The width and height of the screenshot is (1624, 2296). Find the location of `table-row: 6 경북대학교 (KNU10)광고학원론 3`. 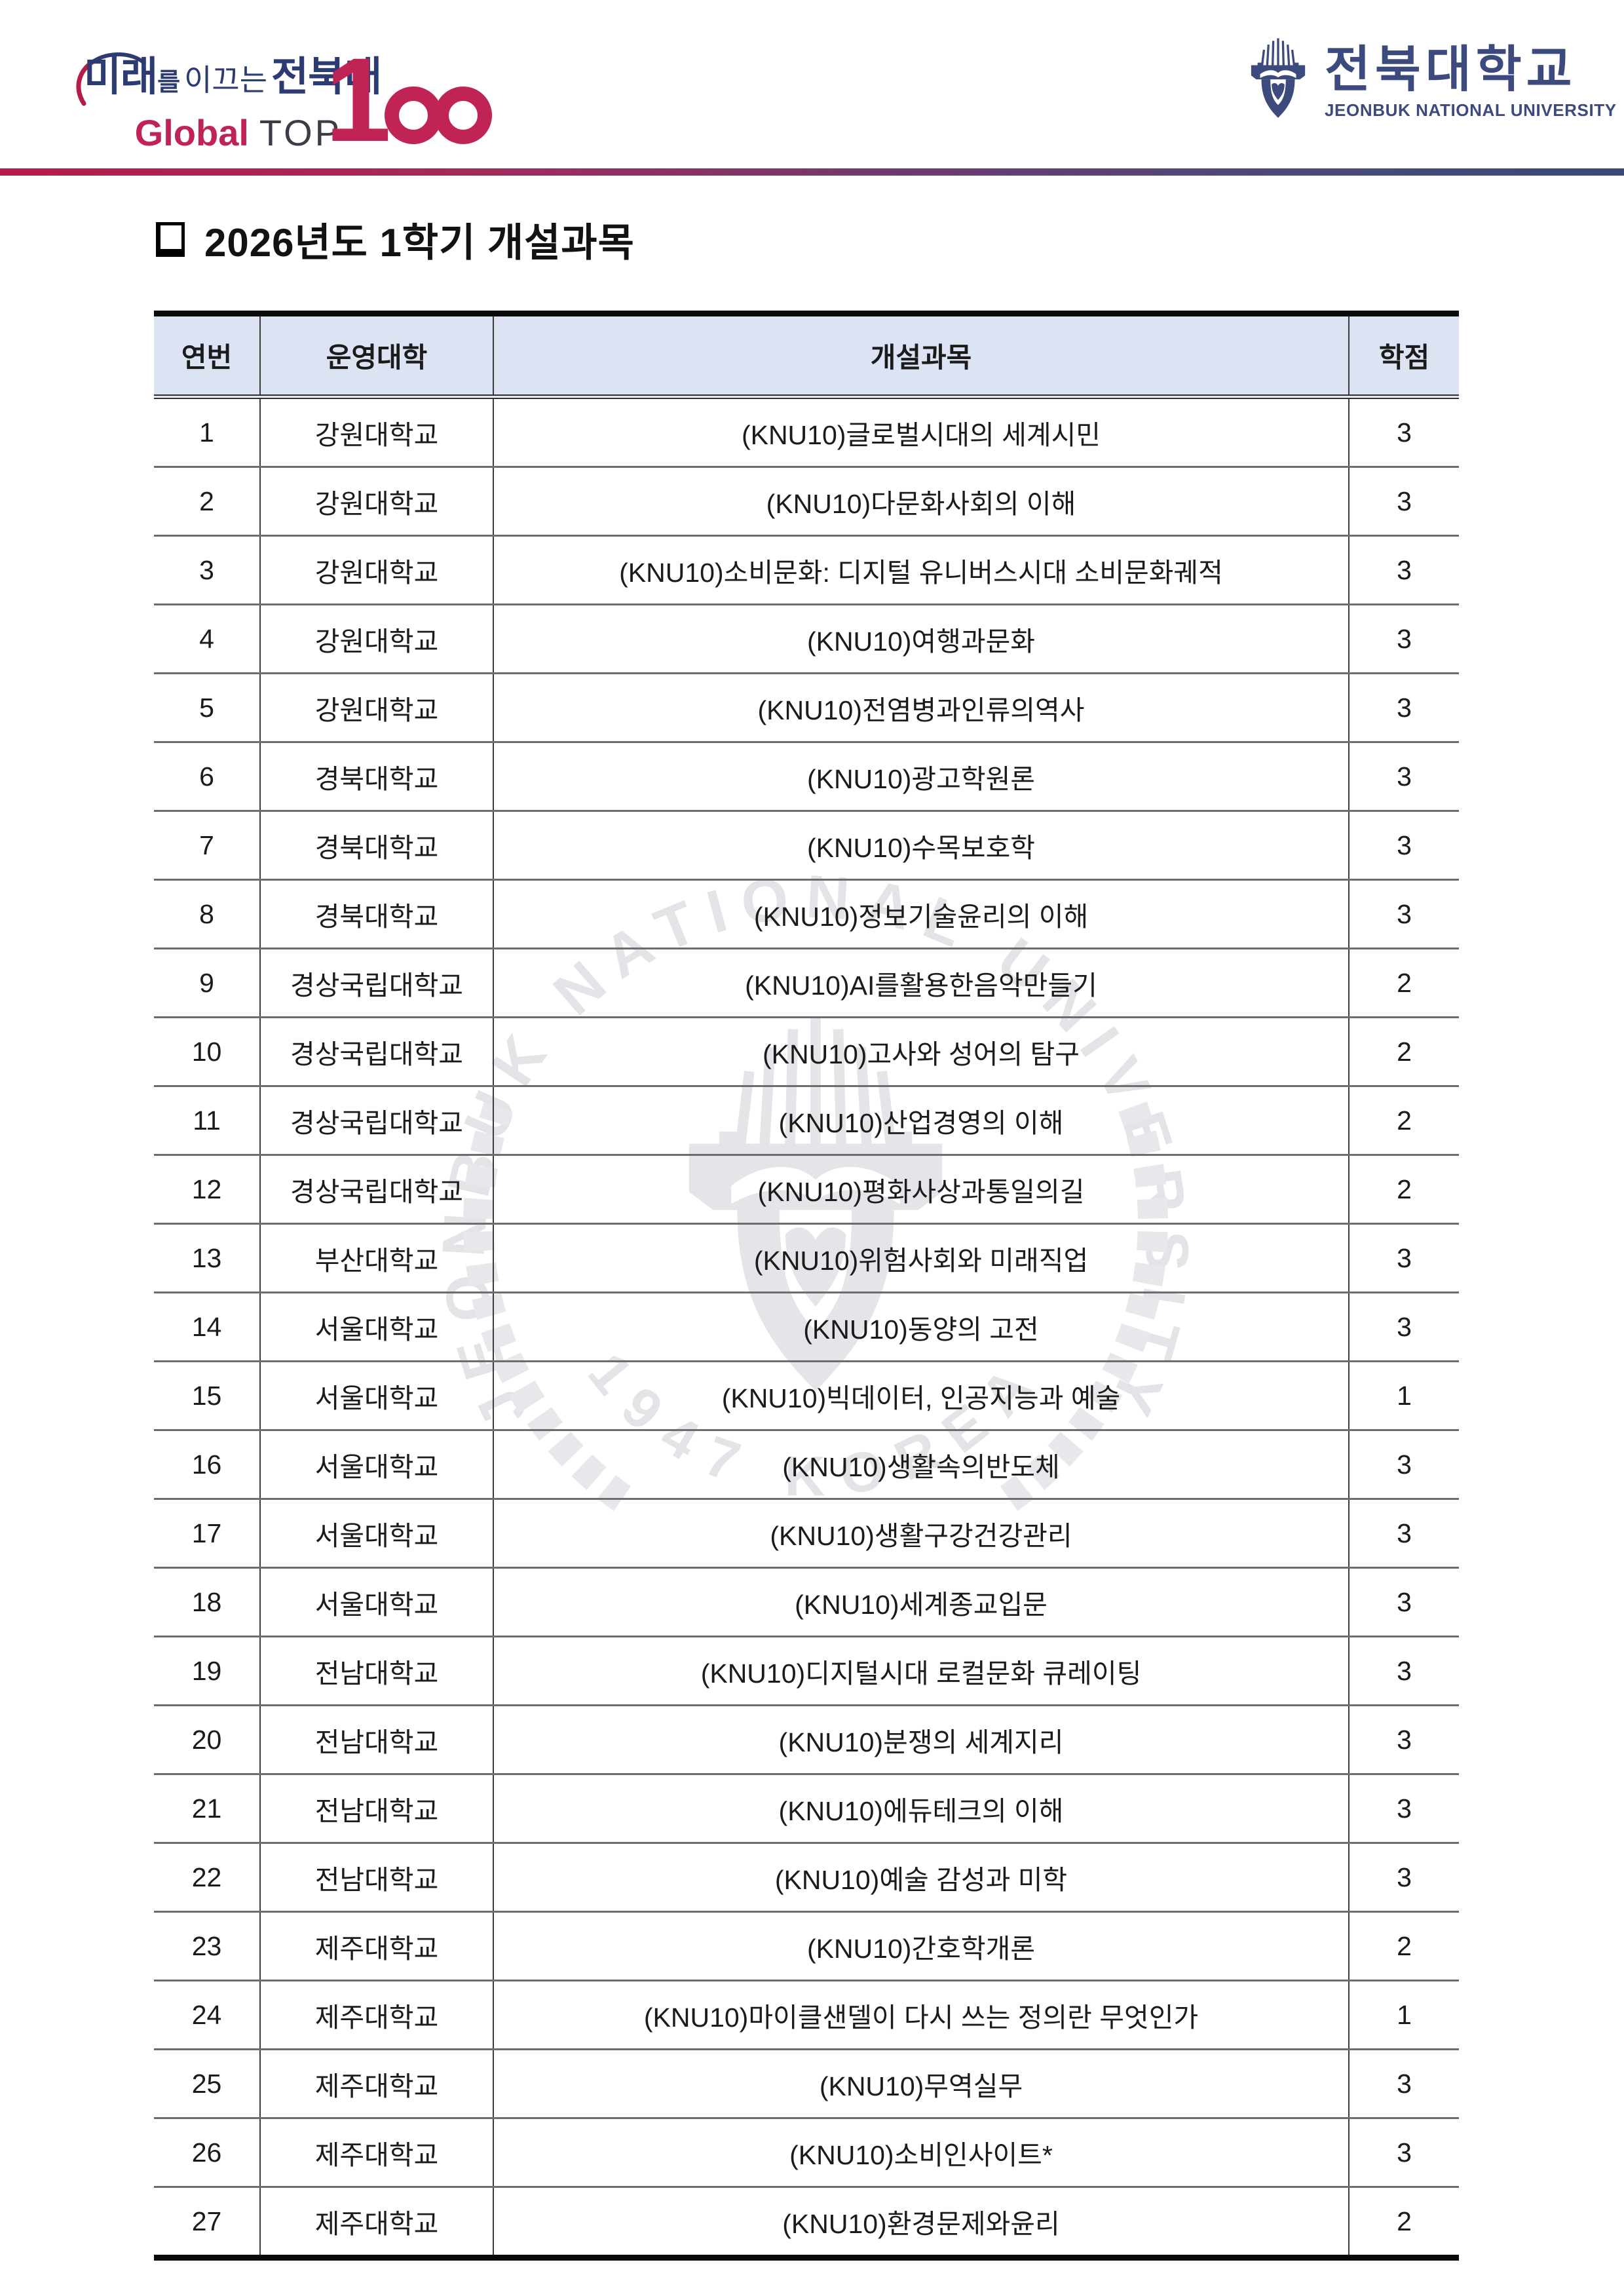

table-row: 6 경북대학교 (KNU10)광고학원론 3 is located at coordinates (806, 776).